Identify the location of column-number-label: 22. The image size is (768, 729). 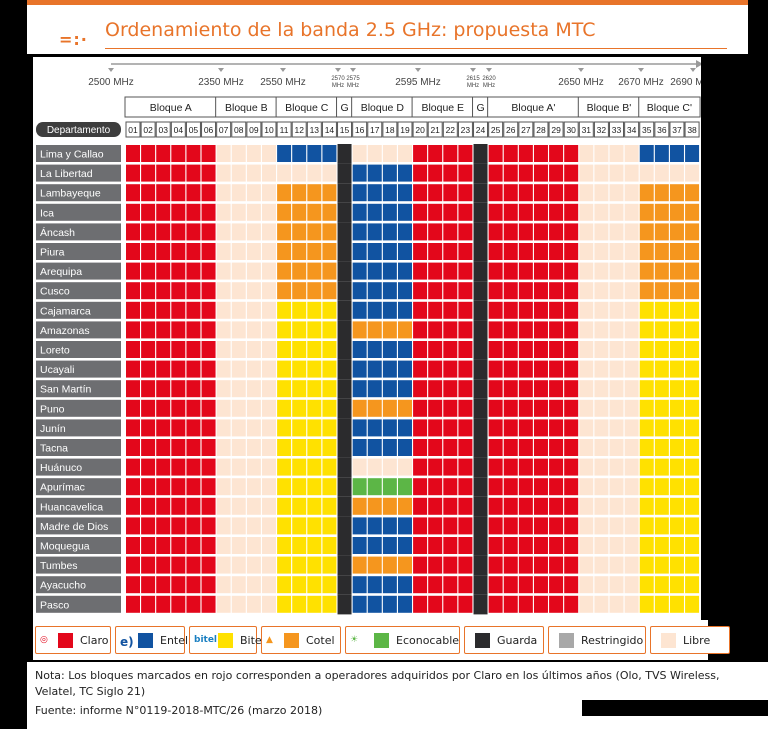
(451, 130).